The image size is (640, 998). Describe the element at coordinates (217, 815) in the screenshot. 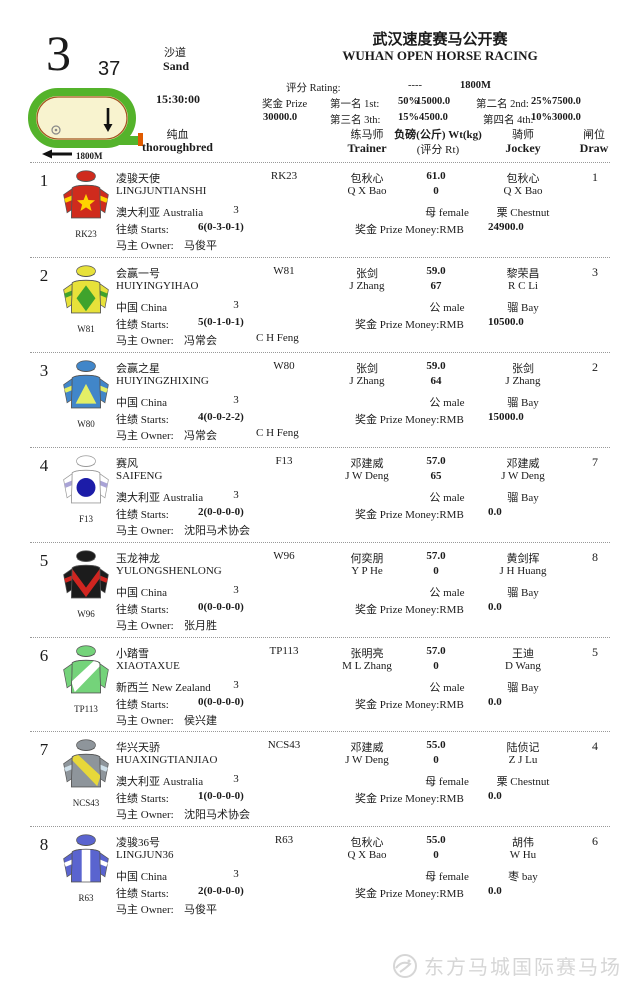

I see `owner-name-cn: 沈阳马术协会` at that location.